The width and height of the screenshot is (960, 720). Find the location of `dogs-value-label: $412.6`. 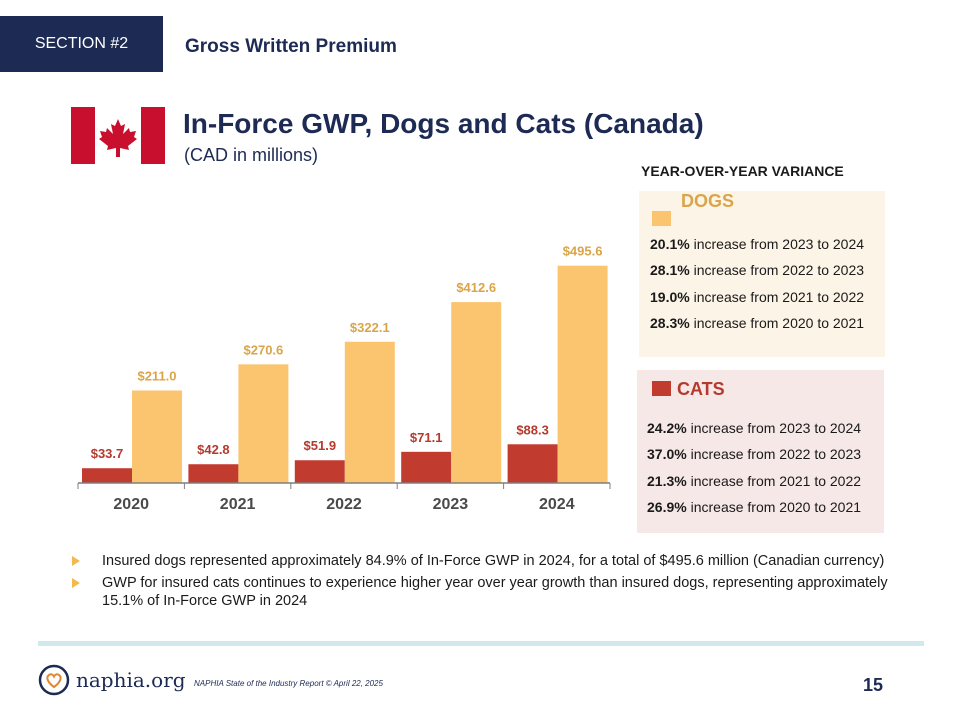

dogs-value-label: $412.6 is located at coordinates (476, 287).